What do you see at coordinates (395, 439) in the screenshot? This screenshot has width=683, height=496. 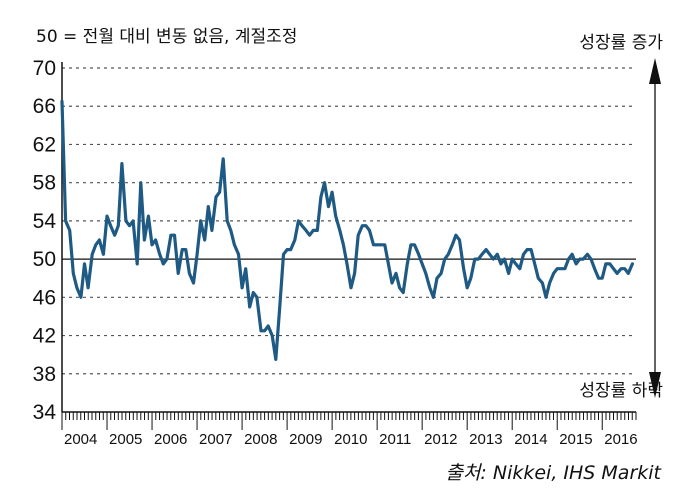 I see `x-tick-label: 2011` at bounding box center [395, 439].